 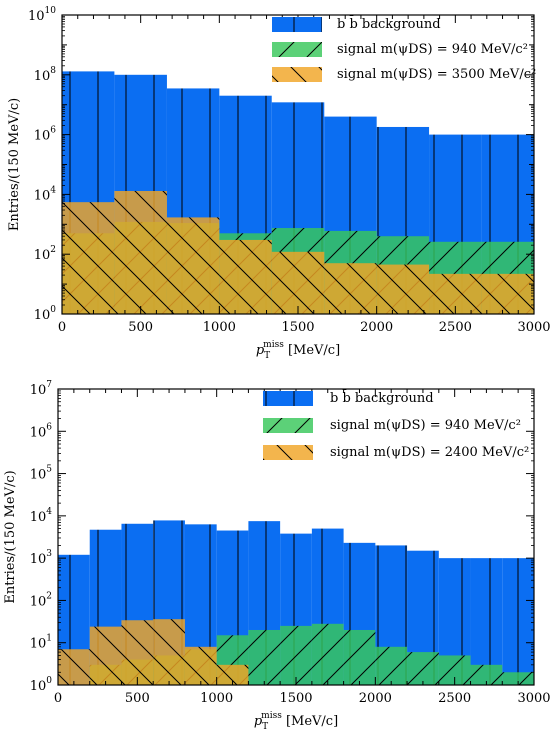 What do you see at coordinates (41, 474) in the screenshot?
I see `y-tick-label: 10⁵` at bounding box center [41, 474].